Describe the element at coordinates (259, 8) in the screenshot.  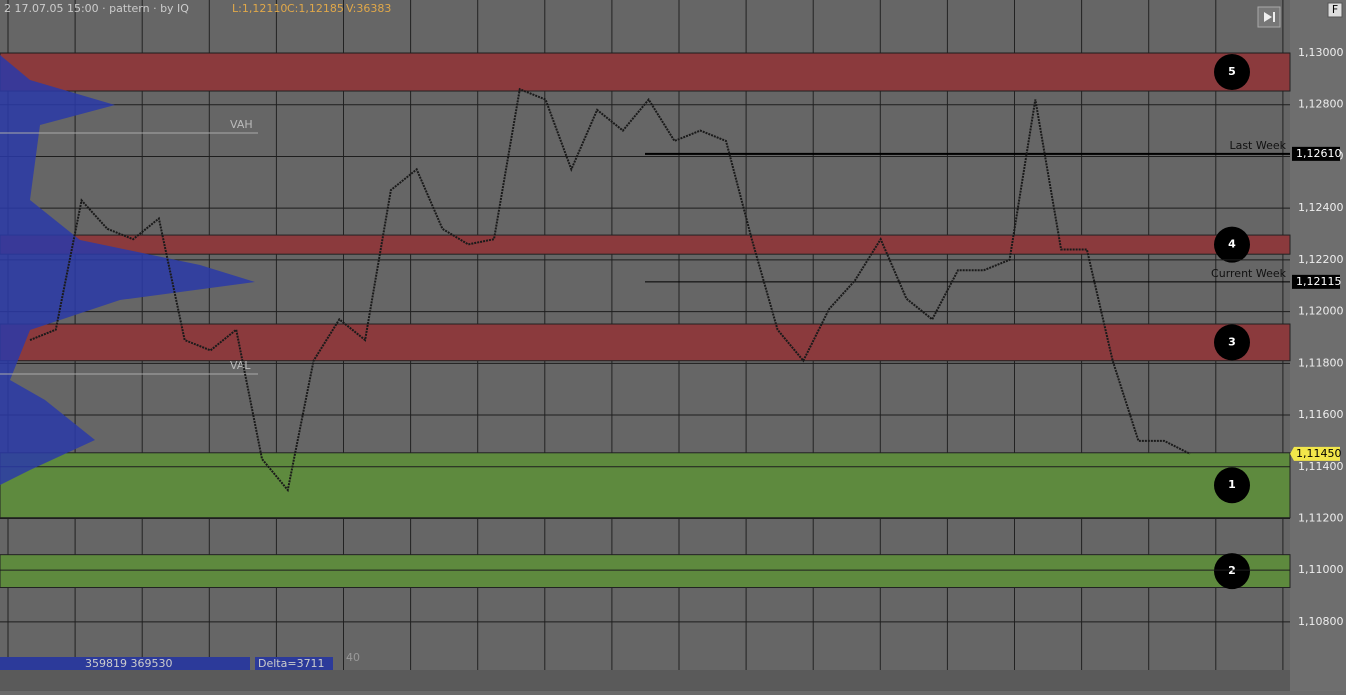
I see `header-low: L:1,12110` at that location.